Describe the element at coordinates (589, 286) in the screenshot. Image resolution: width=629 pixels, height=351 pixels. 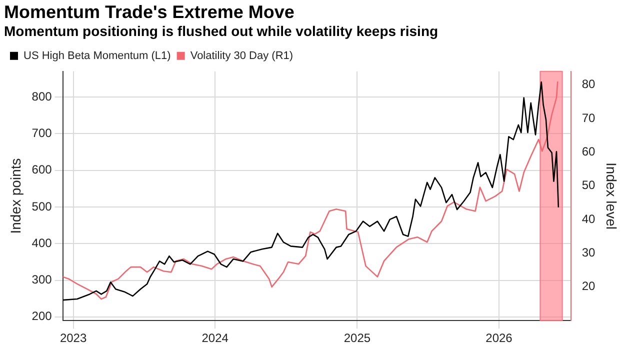
I see `y2-tick-label: 20` at that location.